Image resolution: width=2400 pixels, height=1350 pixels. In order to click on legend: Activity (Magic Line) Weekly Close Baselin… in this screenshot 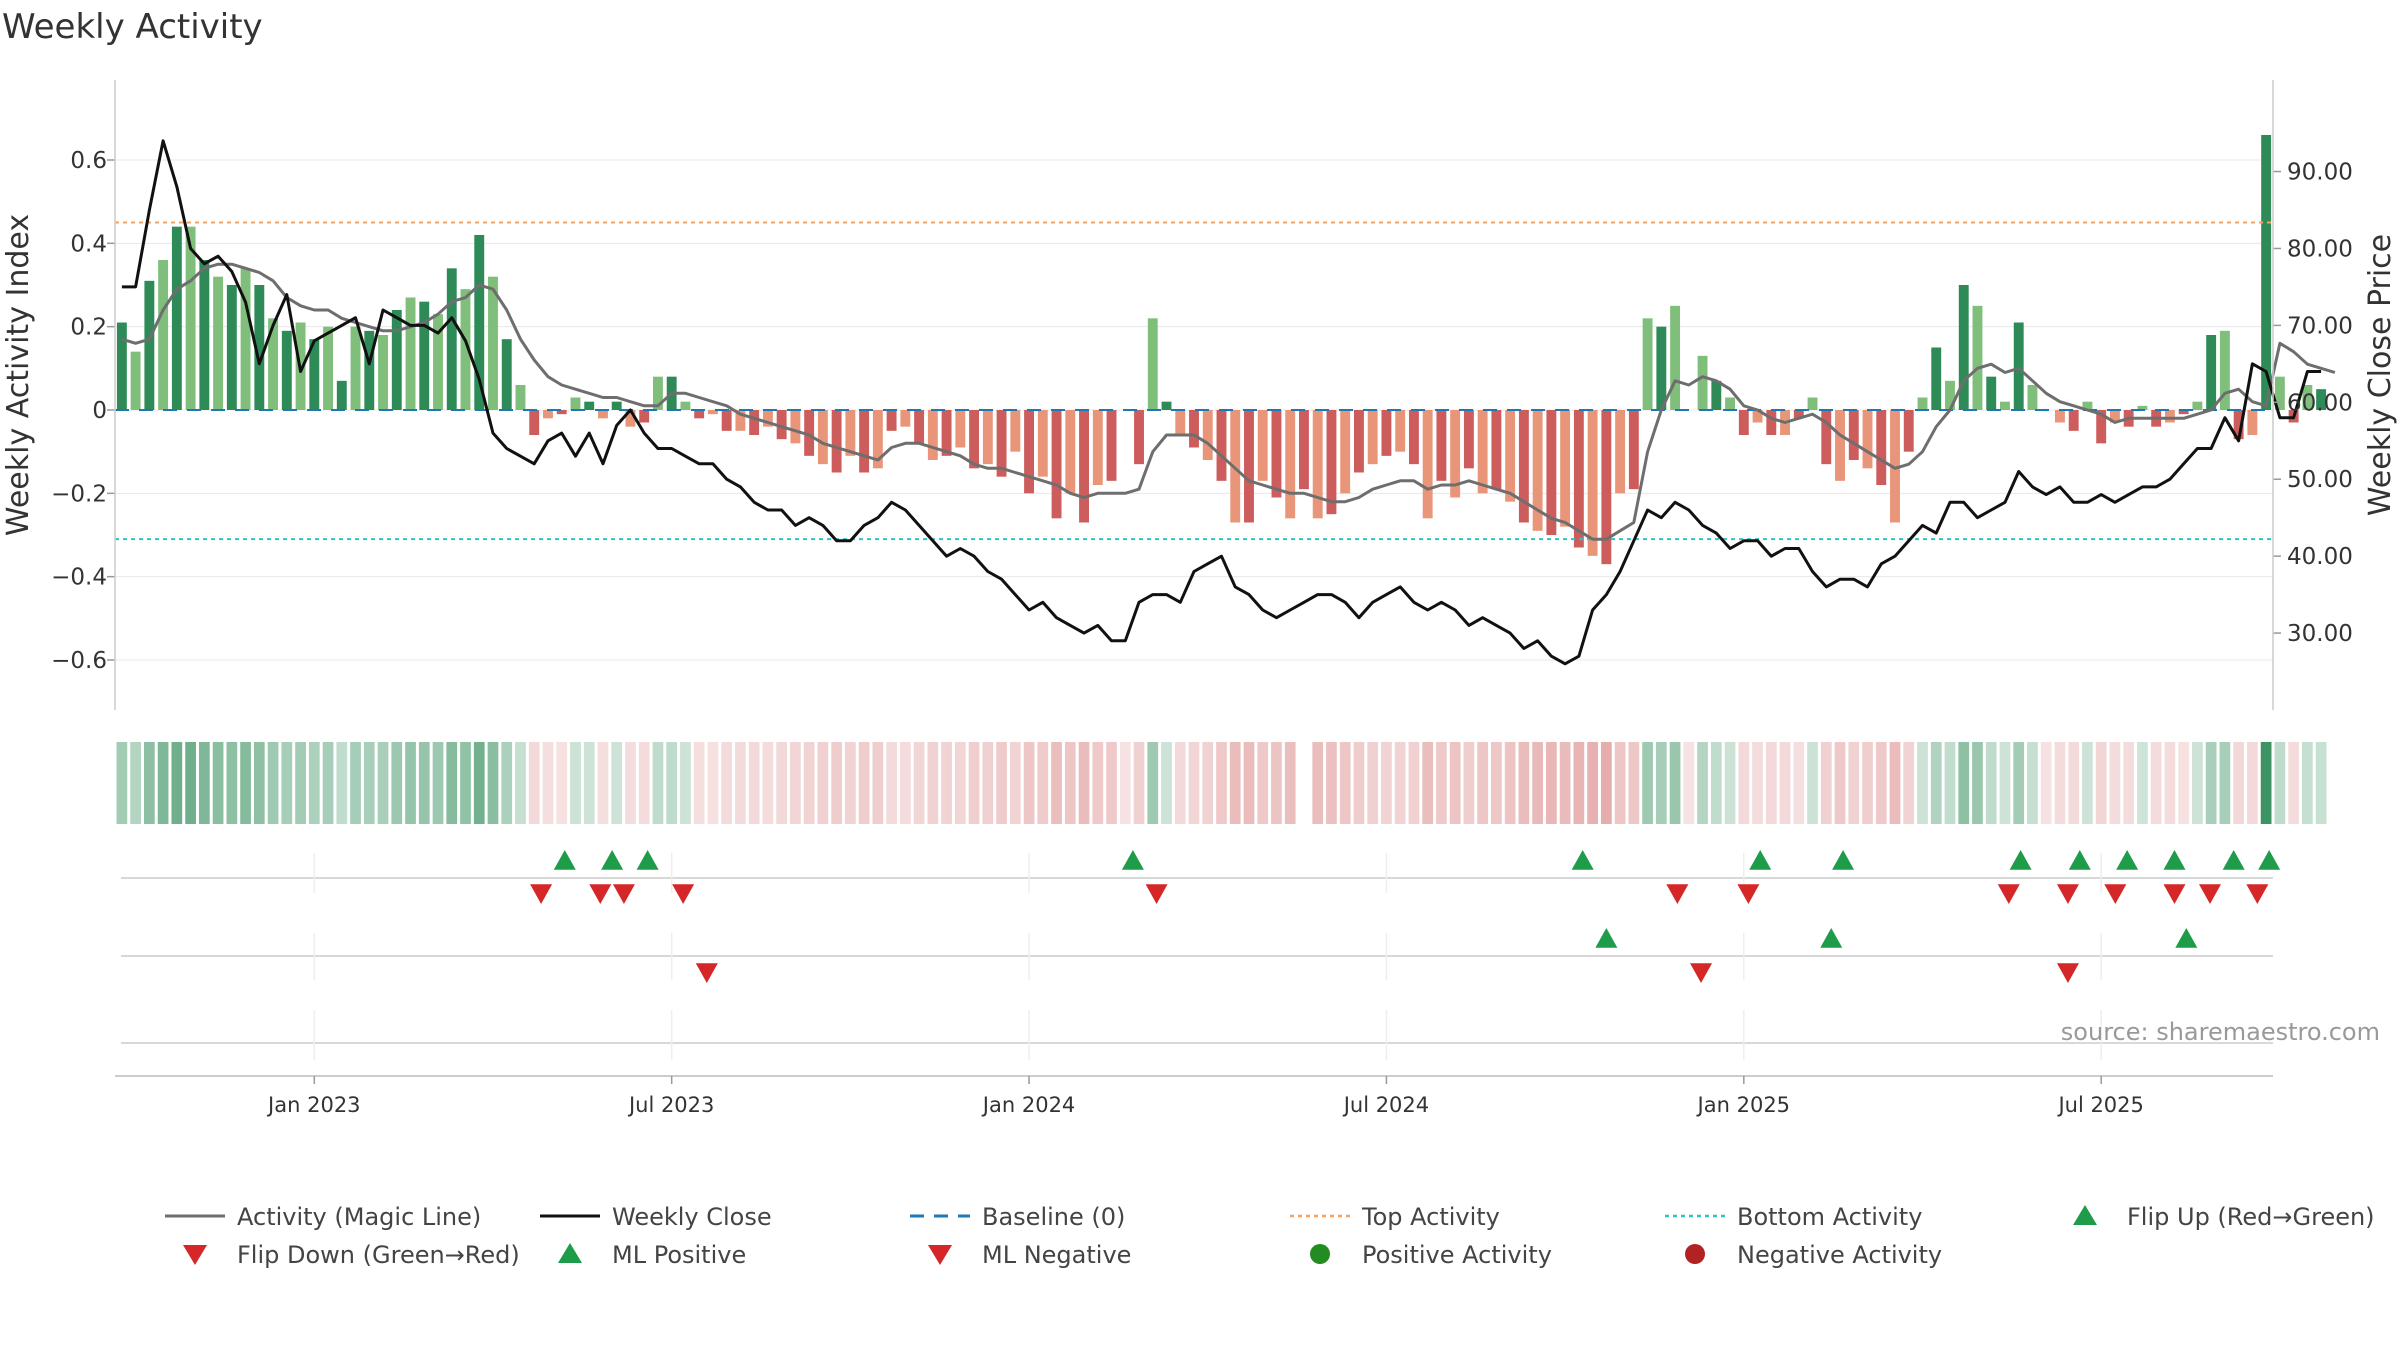, I will do `click(1270, 1236)`.